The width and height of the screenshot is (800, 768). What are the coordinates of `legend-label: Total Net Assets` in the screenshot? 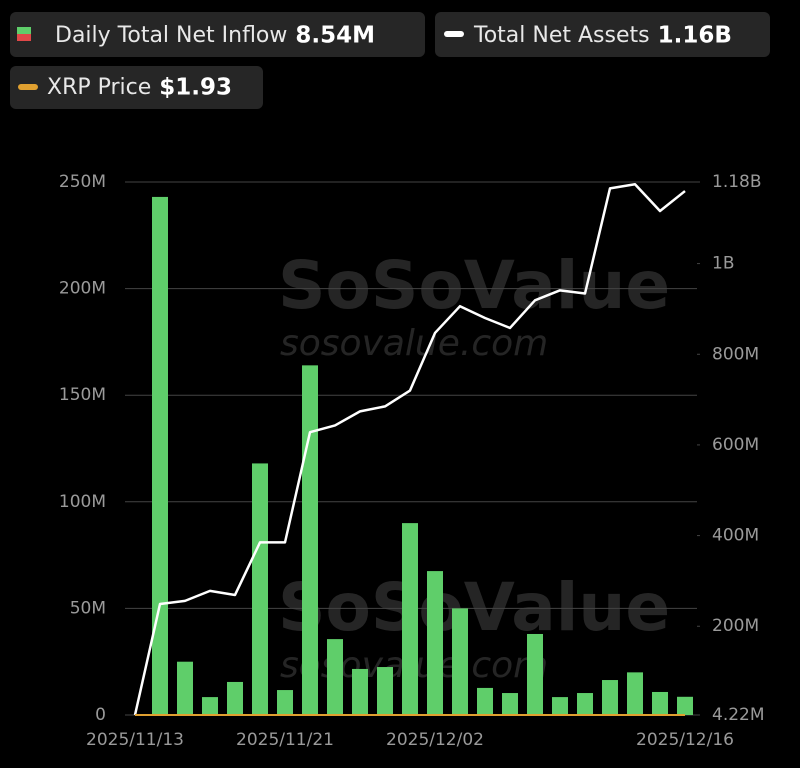 It's located at (561, 35).